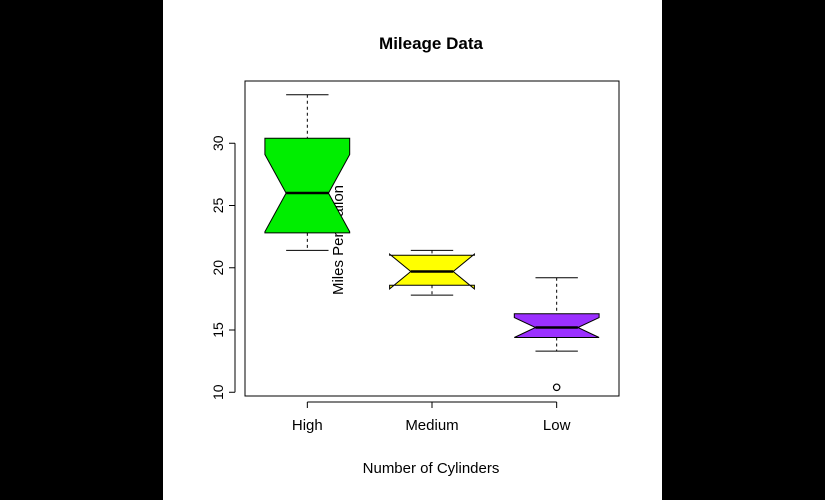 The height and width of the screenshot is (500, 825). What do you see at coordinates (431, 43) in the screenshot?
I see `chart-title: Mileage Data` at bounding box center [431, 43].